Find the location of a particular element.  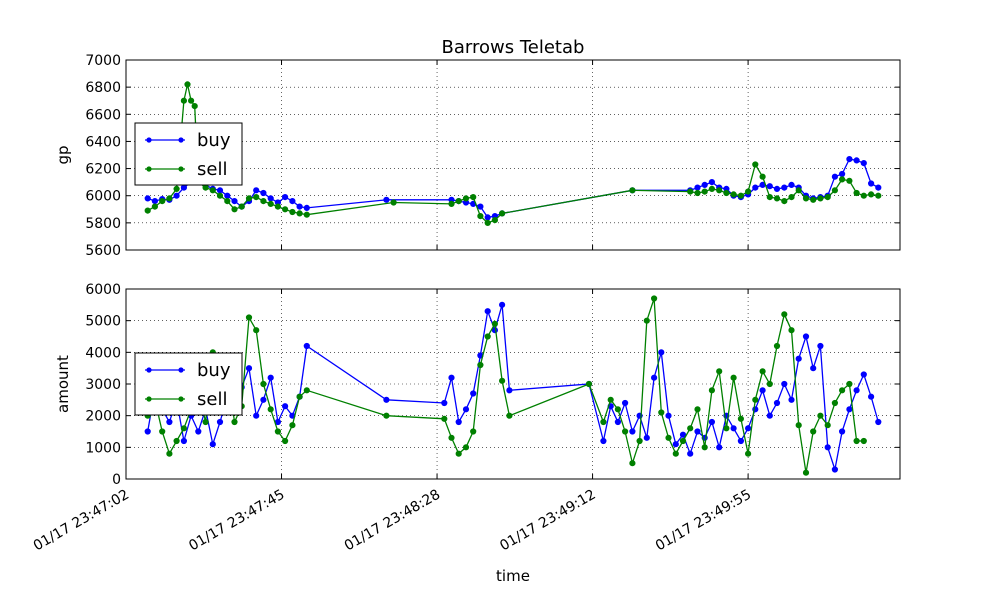

amount-y-tick-label: 2000 is located at coordinates (103, 417).